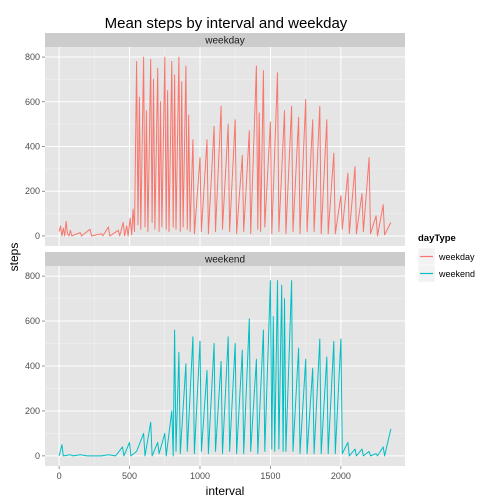 This screenshot has width=504, height=504. I want to click on legend-label-weekday: weekday, so click(456, 257).